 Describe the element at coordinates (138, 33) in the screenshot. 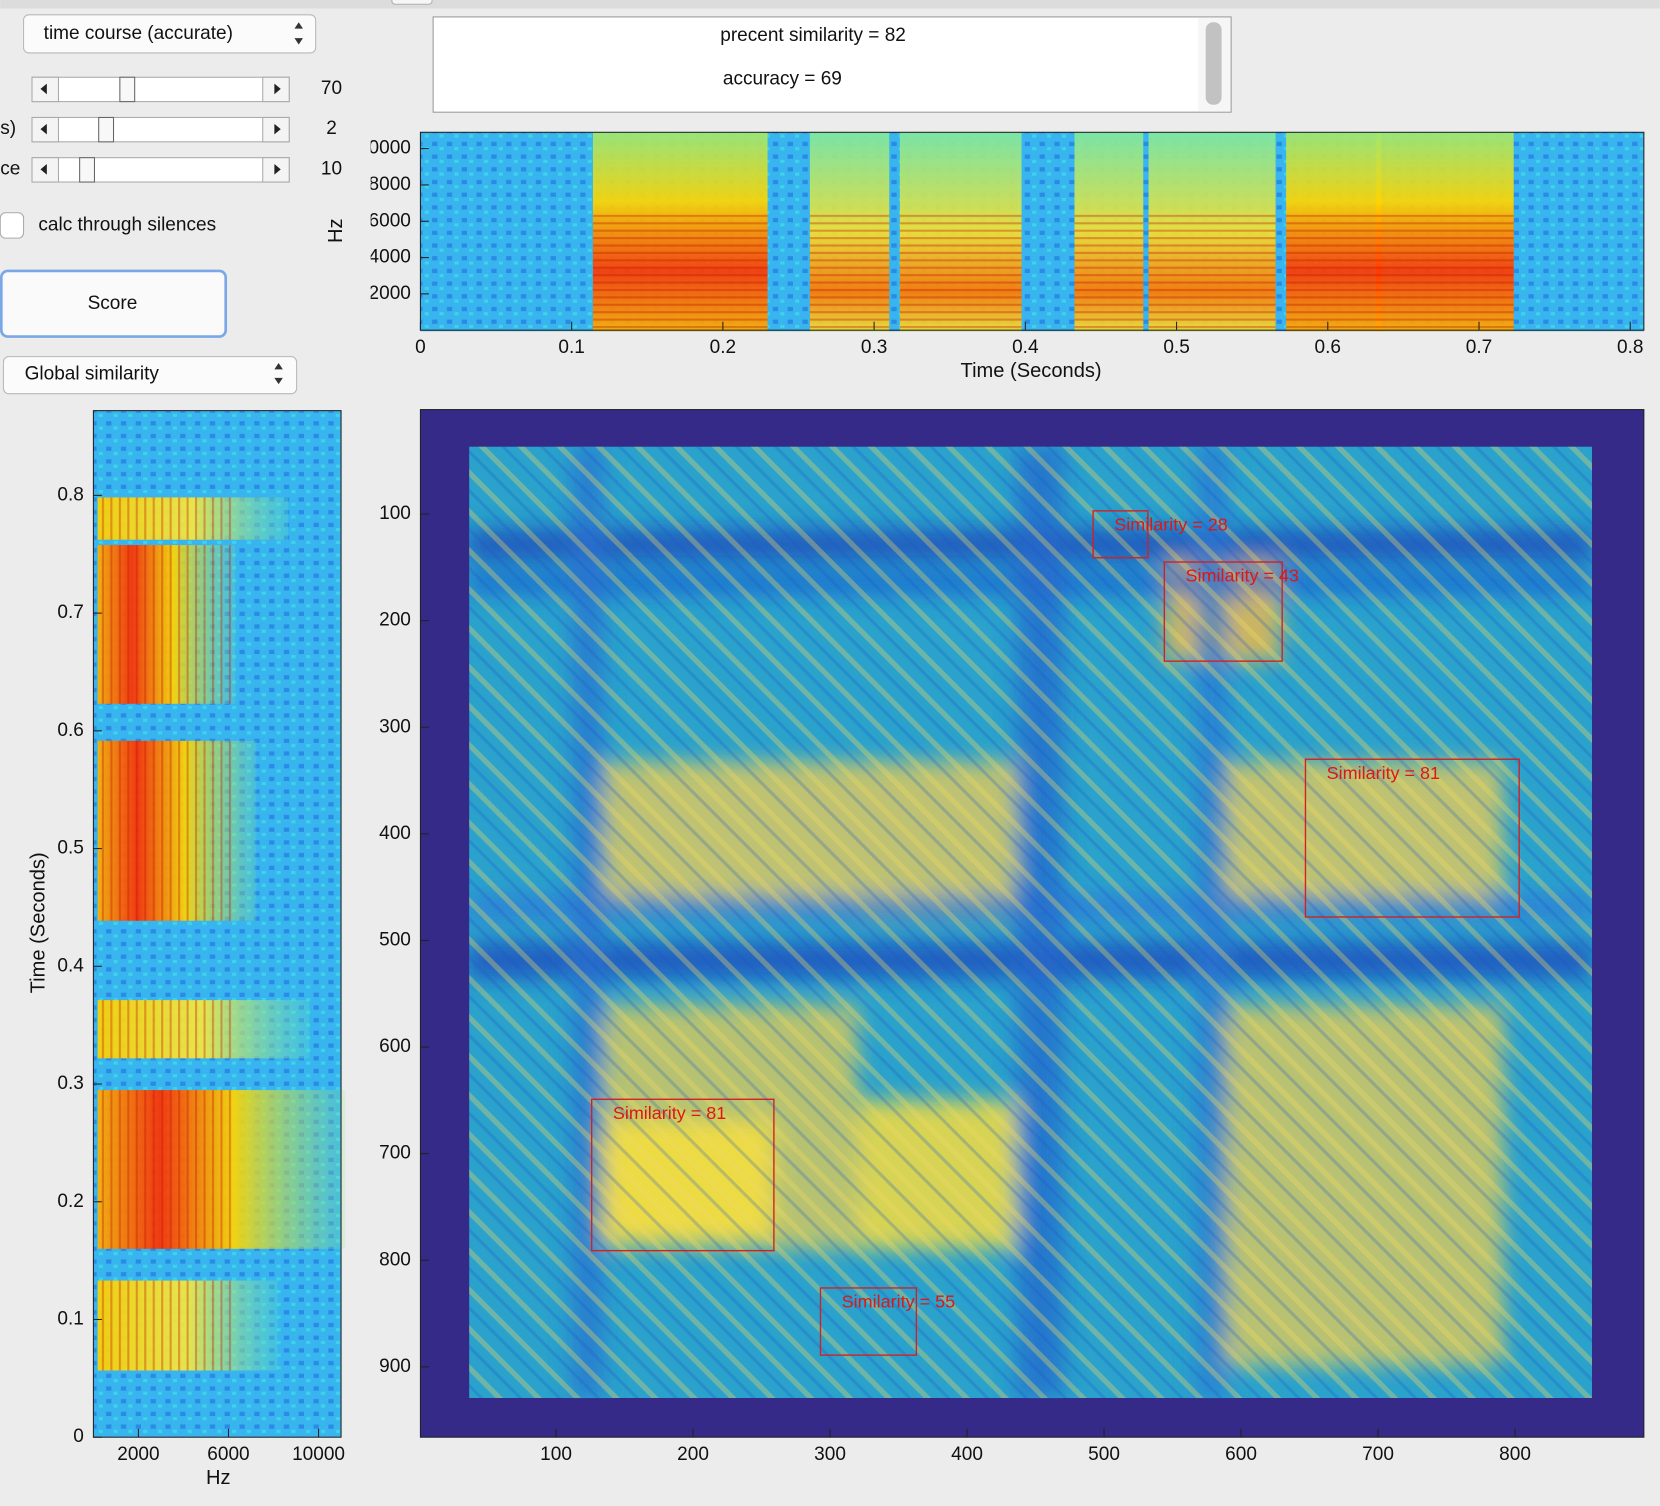

I see `mode-menu-text: time course (accurate)` at that location.